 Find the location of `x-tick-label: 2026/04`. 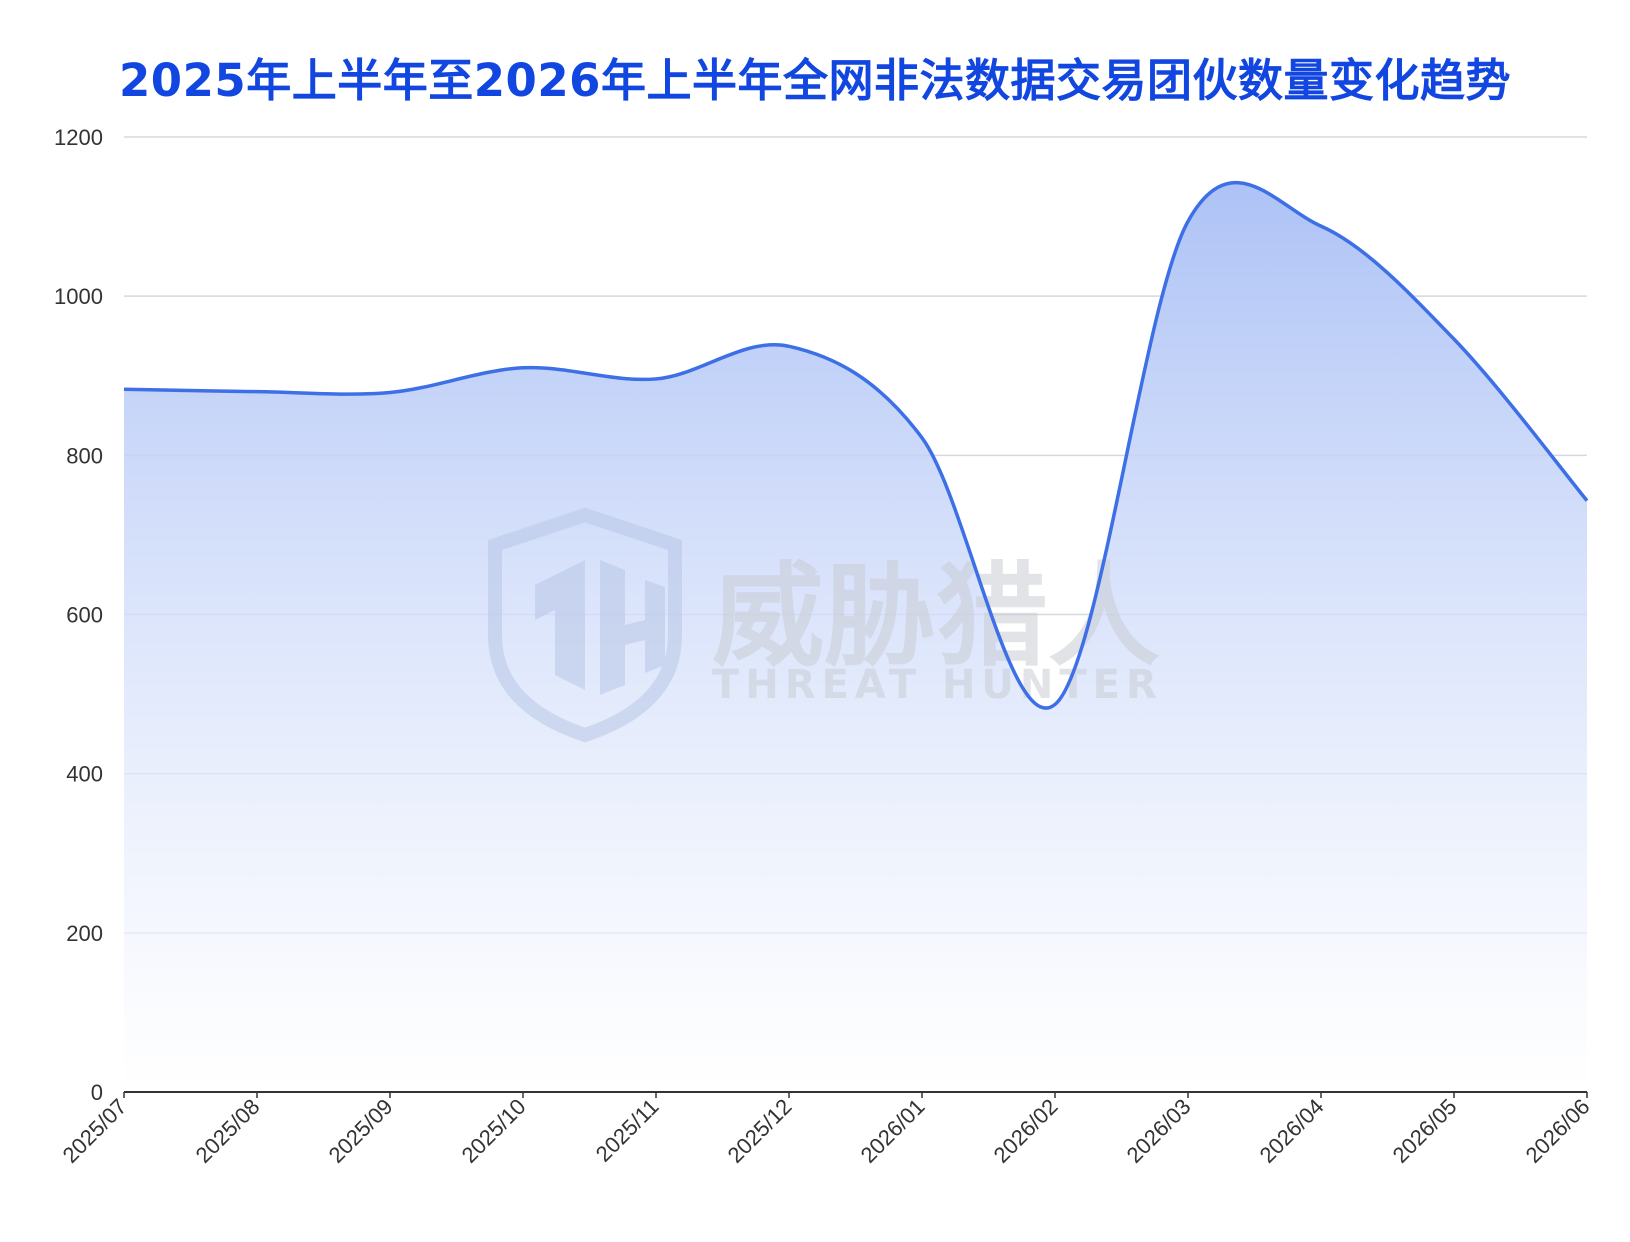

x-tick-label: 2026/04 is located at coordinates (1292, 1131).